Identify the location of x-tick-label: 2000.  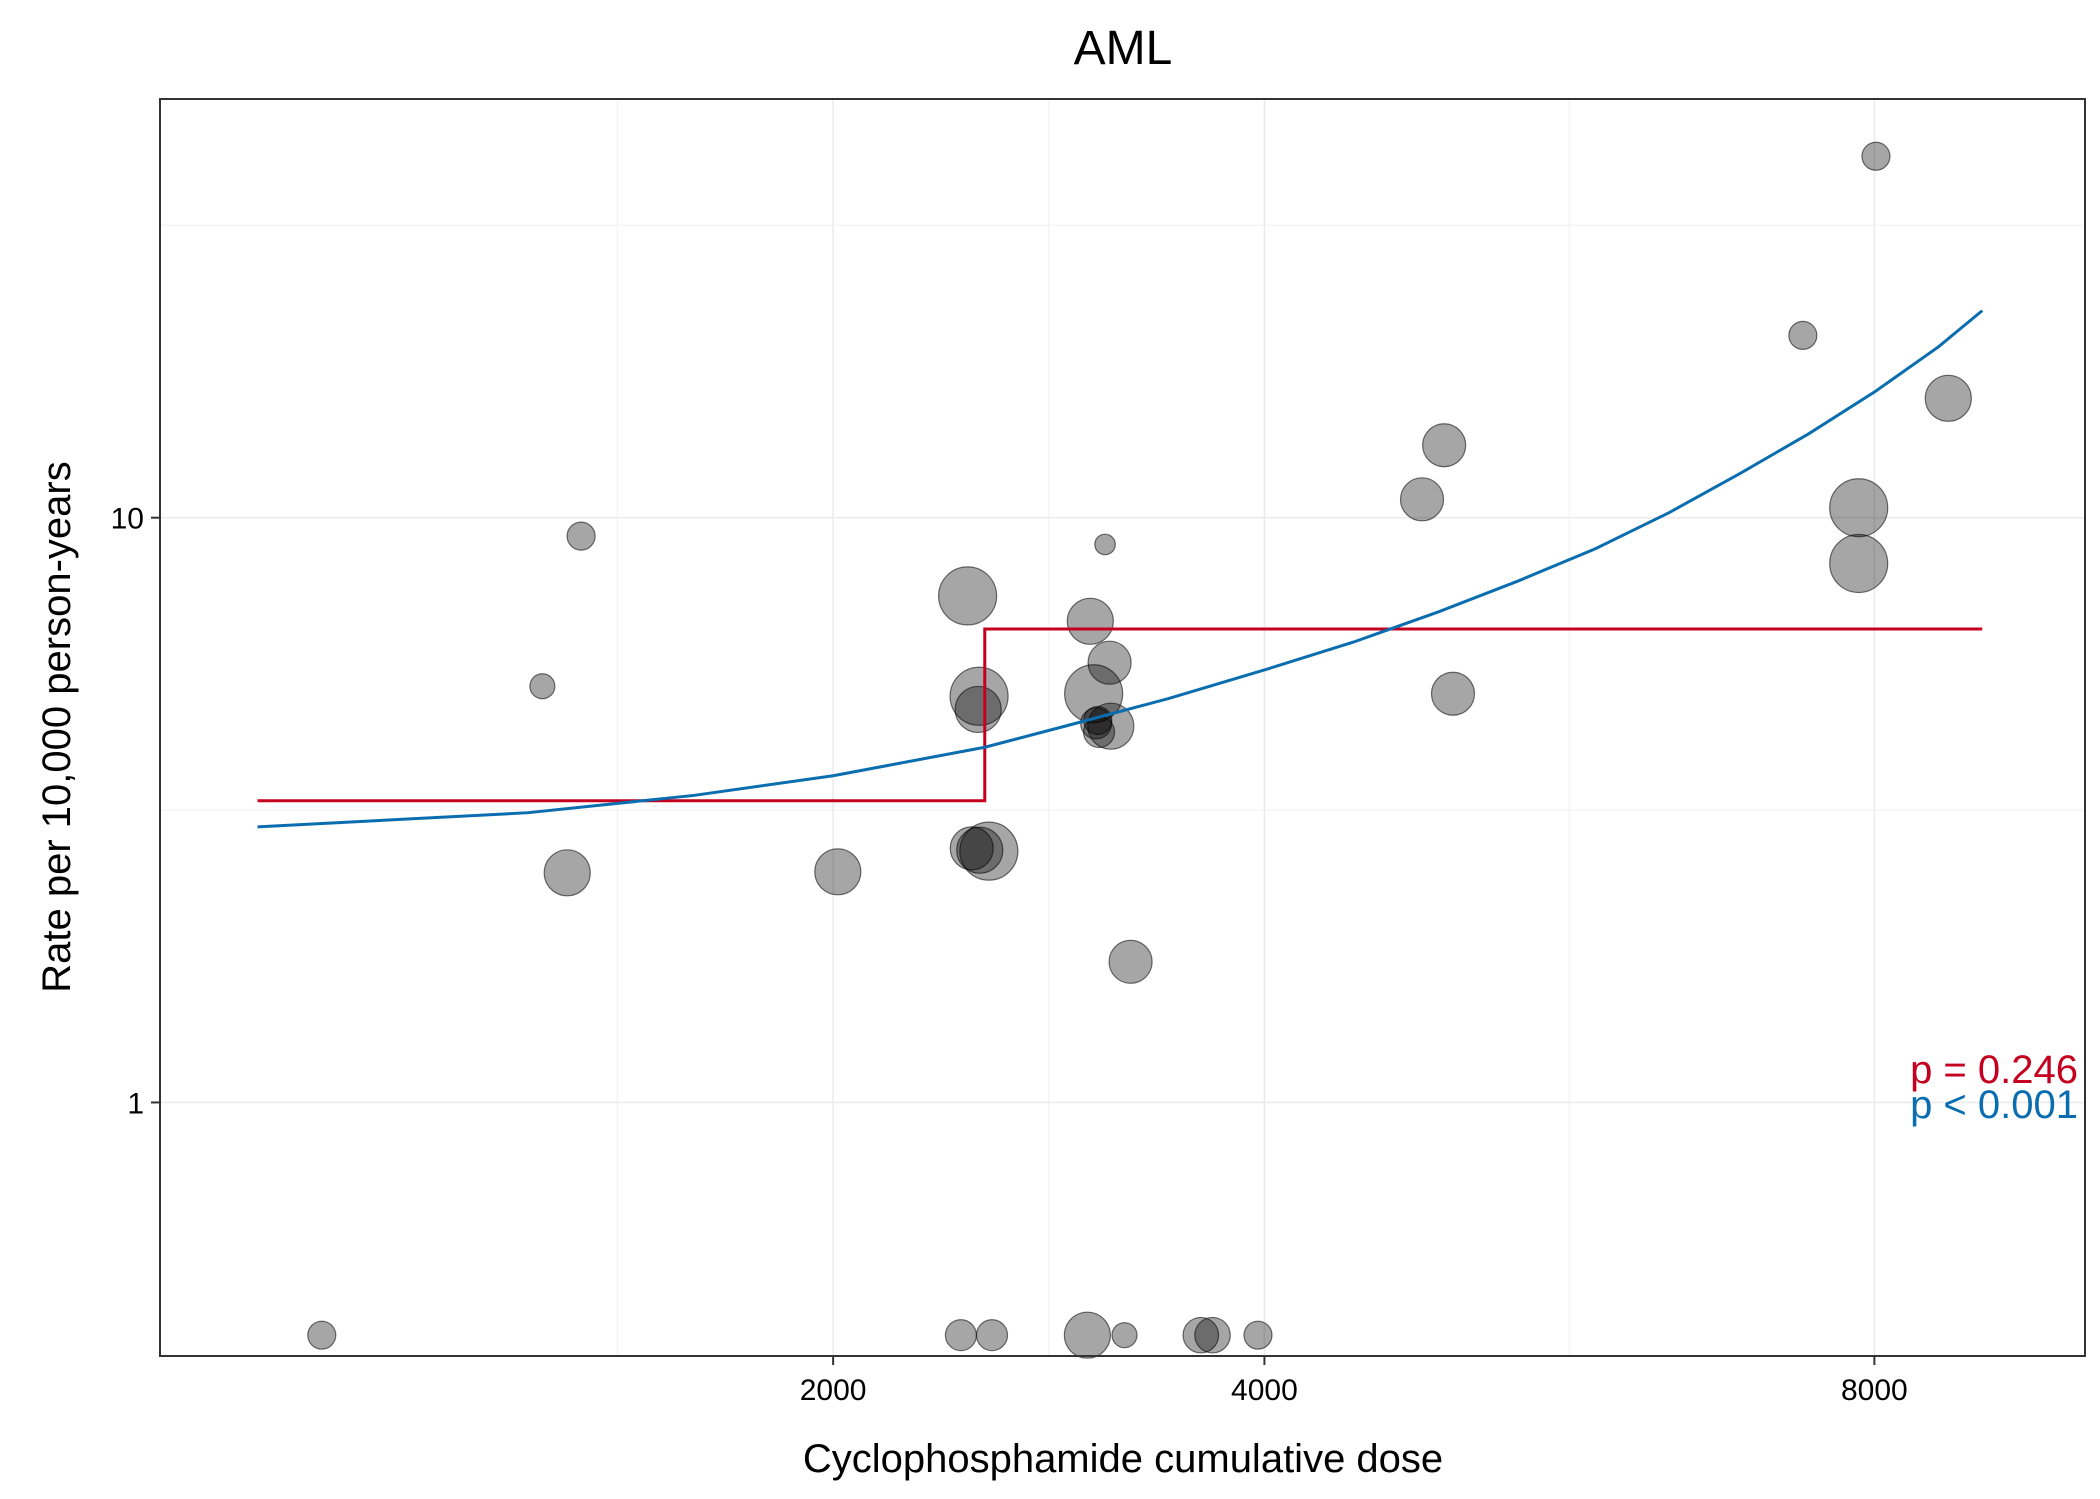
(833, 1390).